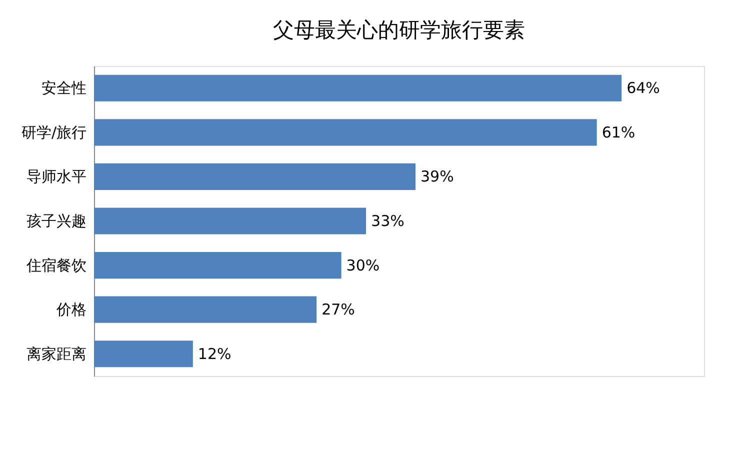 Image resolution: width=756 pixels, height=451 pixels. What do you see at coordinates (56, 221) in the screenshot?
I see `y-tick-label: 孩子兴趣` at bounding box center [56, 221].